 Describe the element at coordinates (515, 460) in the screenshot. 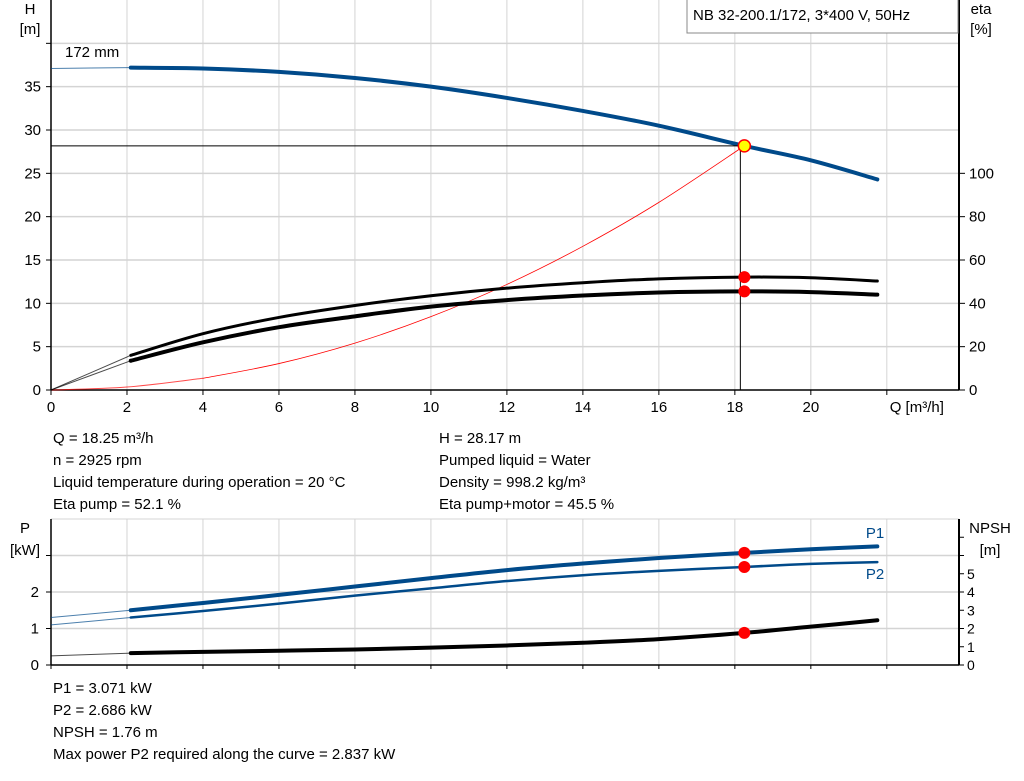

I see `info-liquid: Pumped liquid = Water` at that location.